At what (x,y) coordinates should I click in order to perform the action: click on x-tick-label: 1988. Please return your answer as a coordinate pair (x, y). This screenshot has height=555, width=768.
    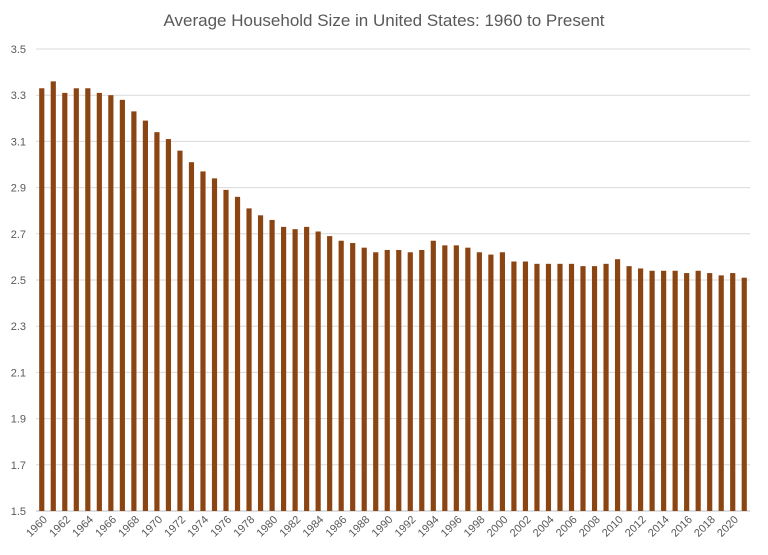
    Looking at the image, I should click on (360, 527).